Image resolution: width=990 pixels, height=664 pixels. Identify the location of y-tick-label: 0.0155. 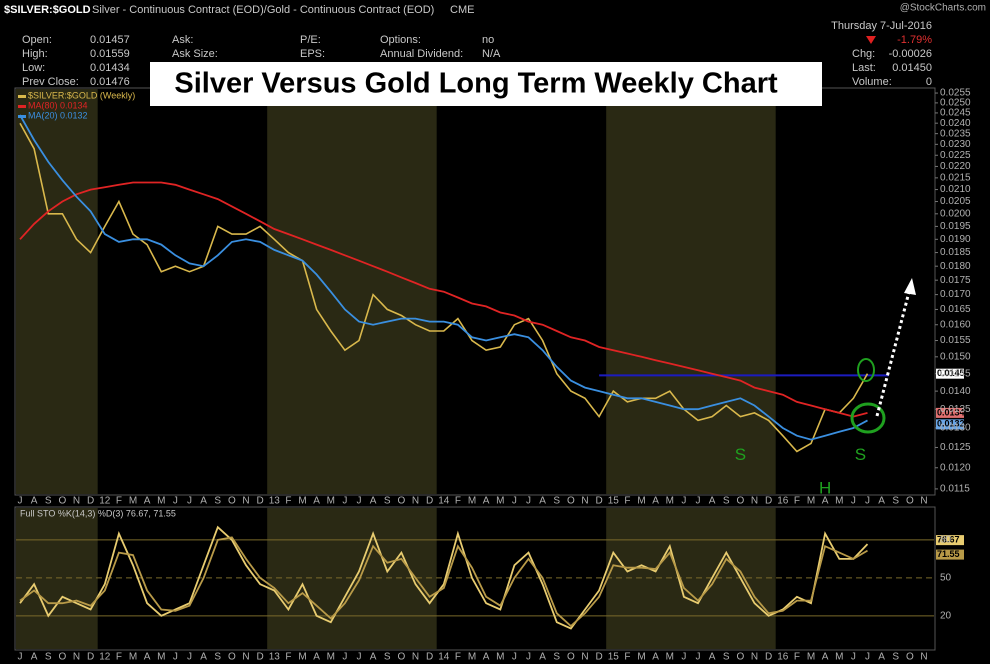
(955, 340).